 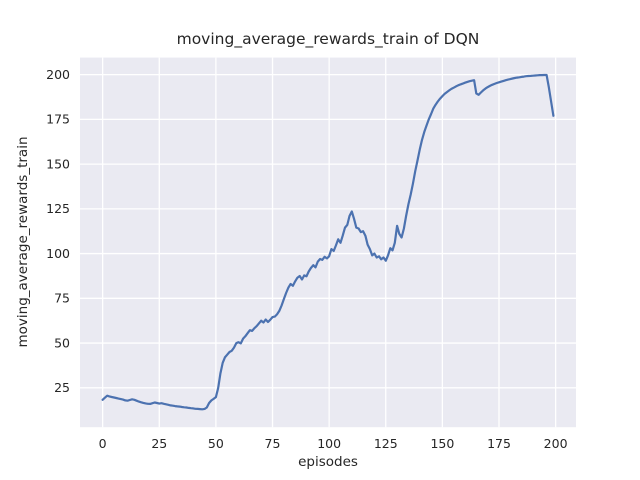 What do you see at coordinates (58, 119) in the screenshot?
I see `y-tick-label: 175` at bounding box center [58, 119].